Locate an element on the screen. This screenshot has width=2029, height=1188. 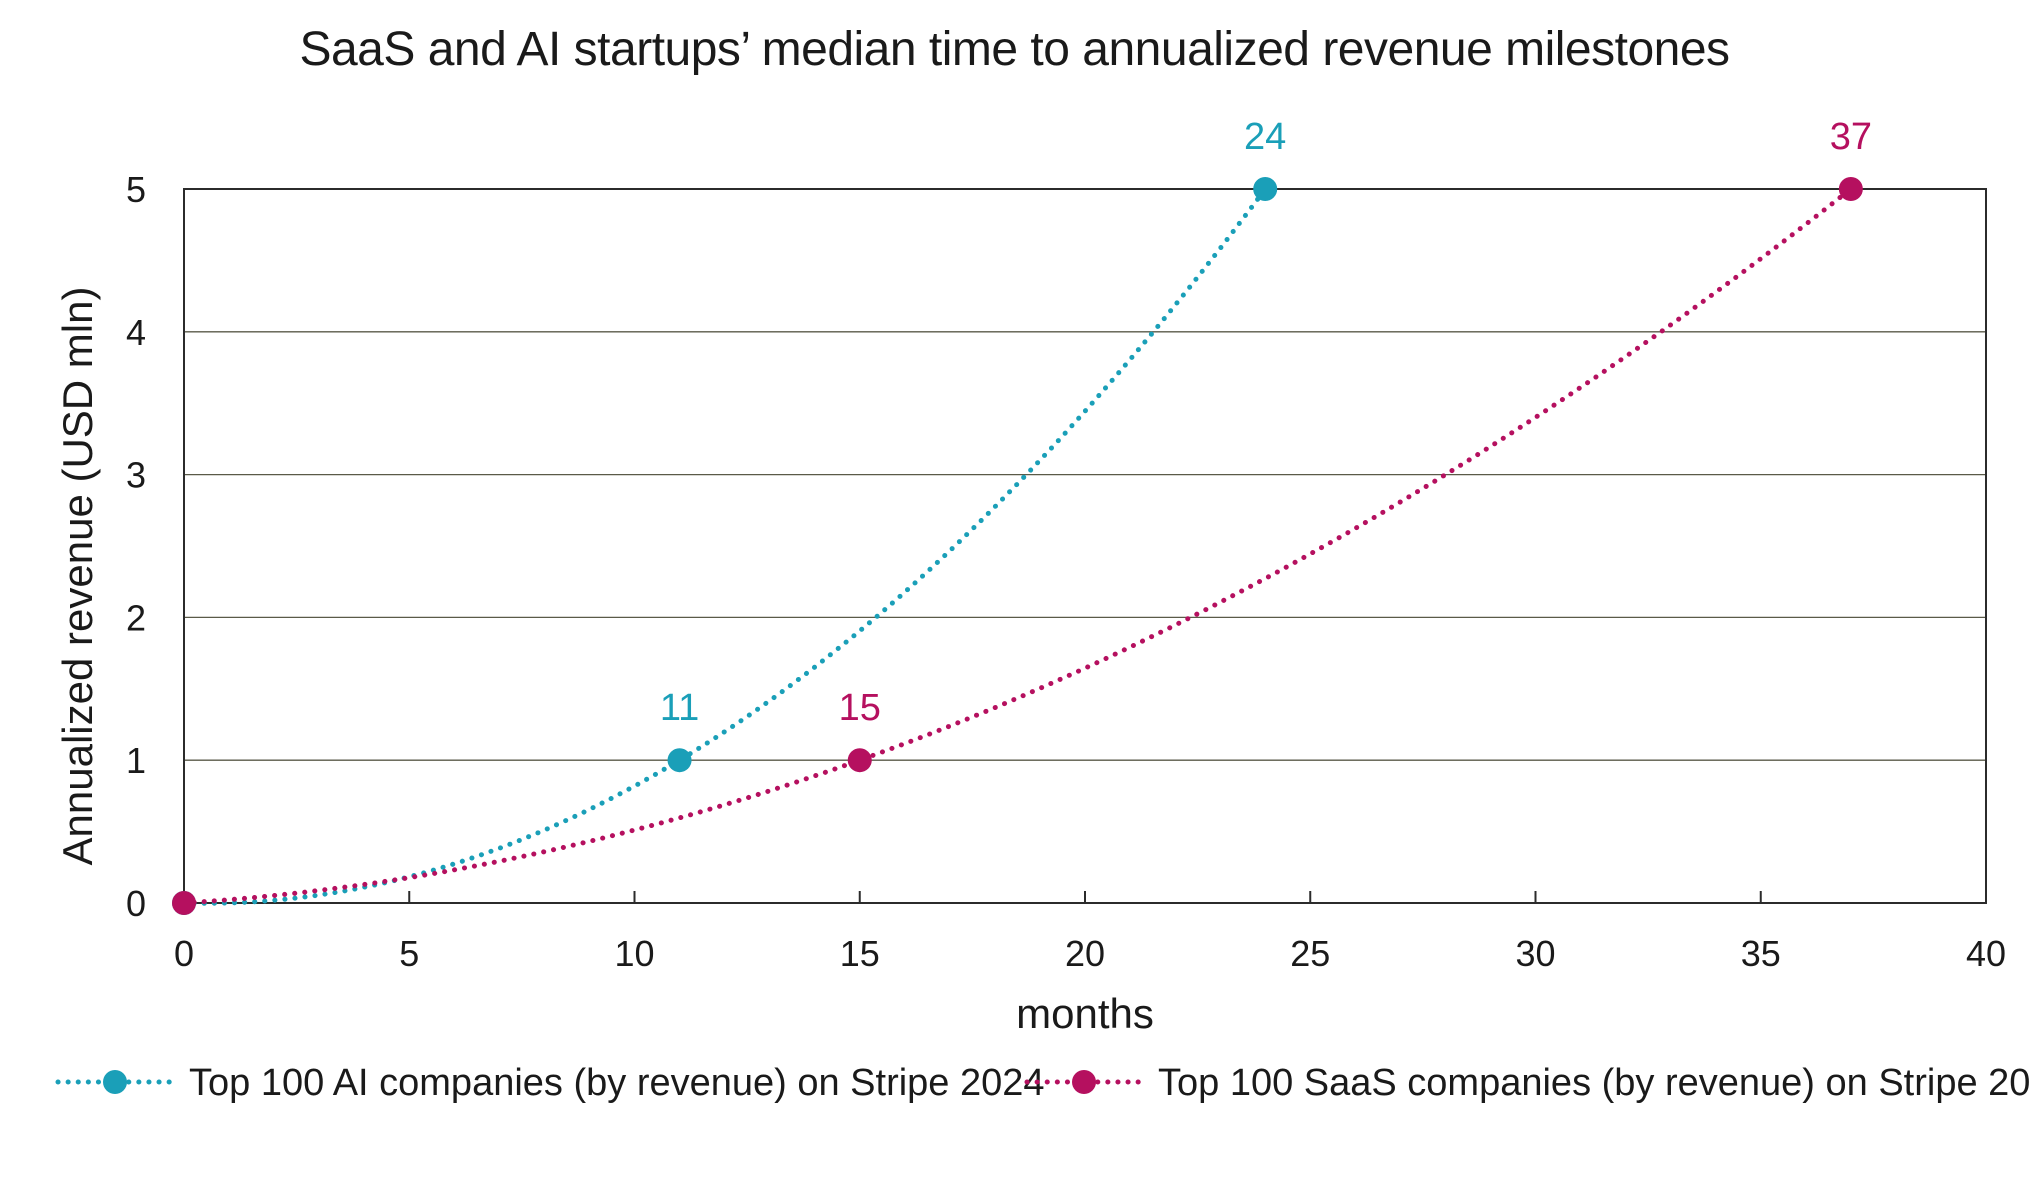
y-tick-label-3: 3 is located at coordinates (136, 475).